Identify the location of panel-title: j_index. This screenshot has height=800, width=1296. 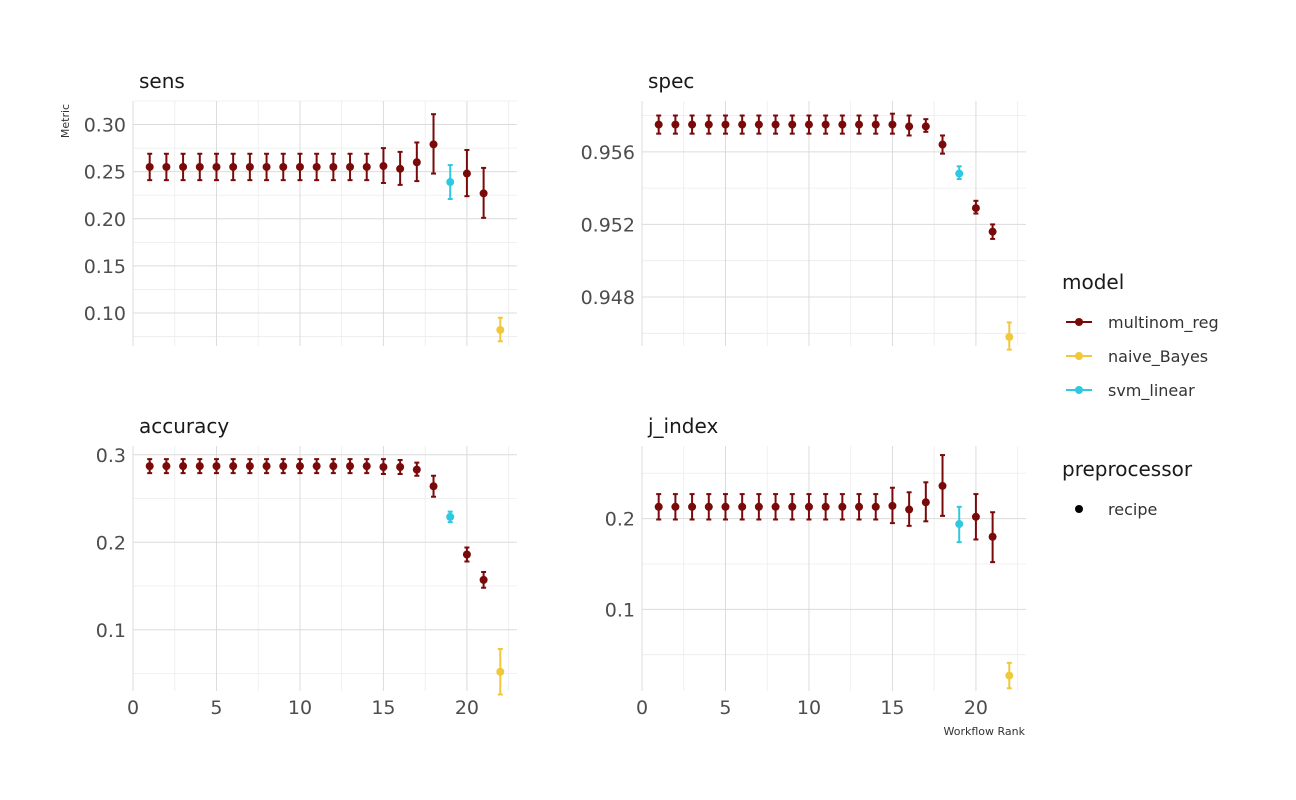
(682, 426).